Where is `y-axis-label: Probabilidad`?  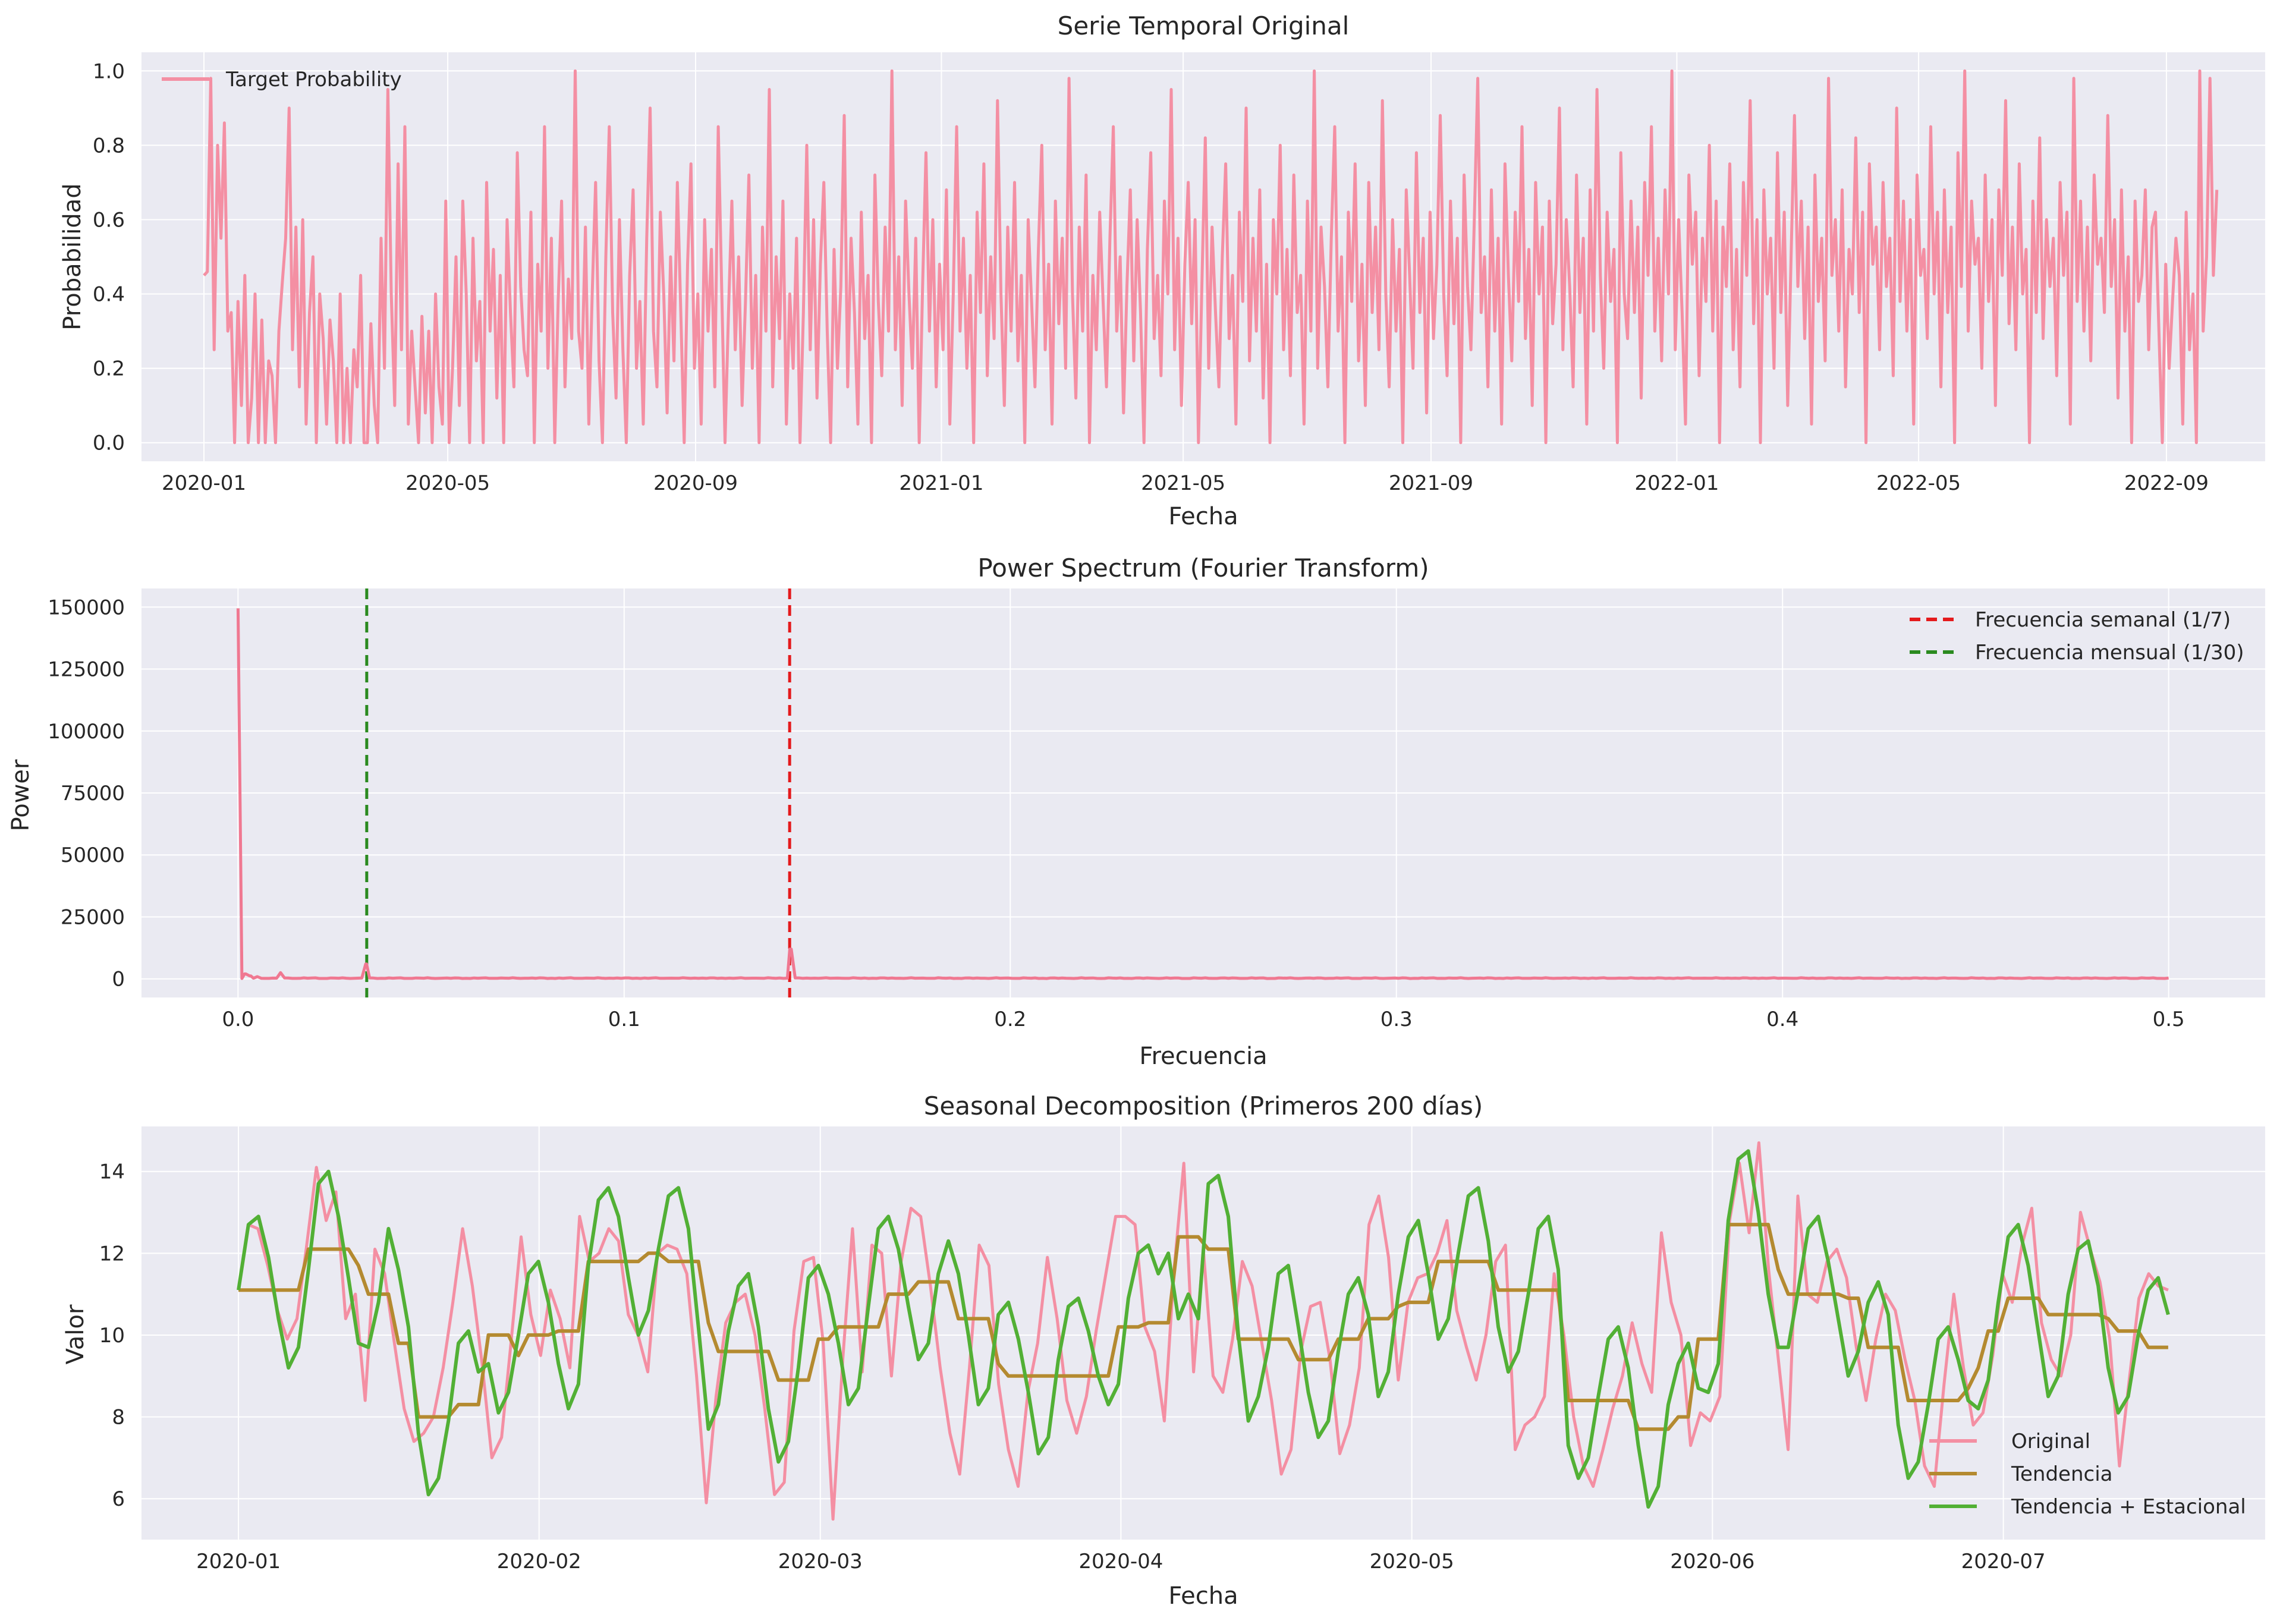 y-axis-label: Probabilidad is located at coordinates (72, 256).